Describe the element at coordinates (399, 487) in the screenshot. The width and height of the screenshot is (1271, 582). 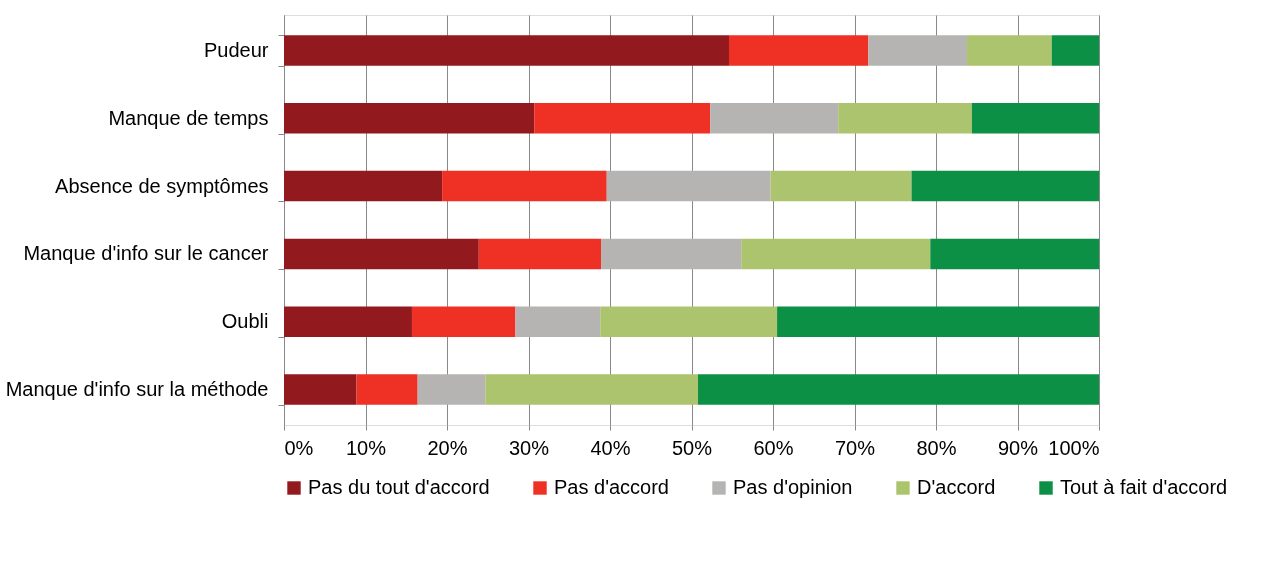
I see `legend-label: Pas du tout d'accord` at that location.